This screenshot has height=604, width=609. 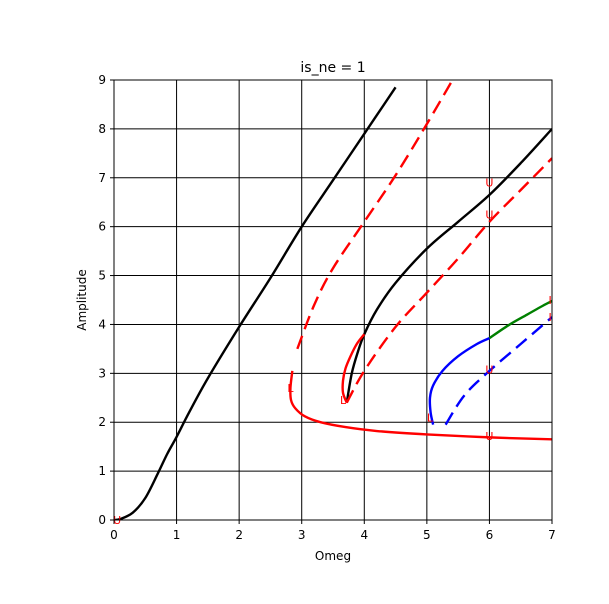 I want to click on x-axis-label: Omeg, so click(x=333, y=556).